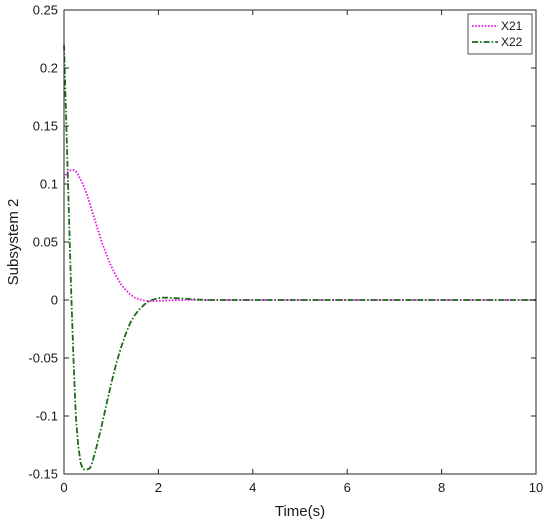 This screenshot has height=530, width=550. What do you see at coordinates (500, 34) in the screenshot?
I see `legend-box` at bounding box center [500, 34].